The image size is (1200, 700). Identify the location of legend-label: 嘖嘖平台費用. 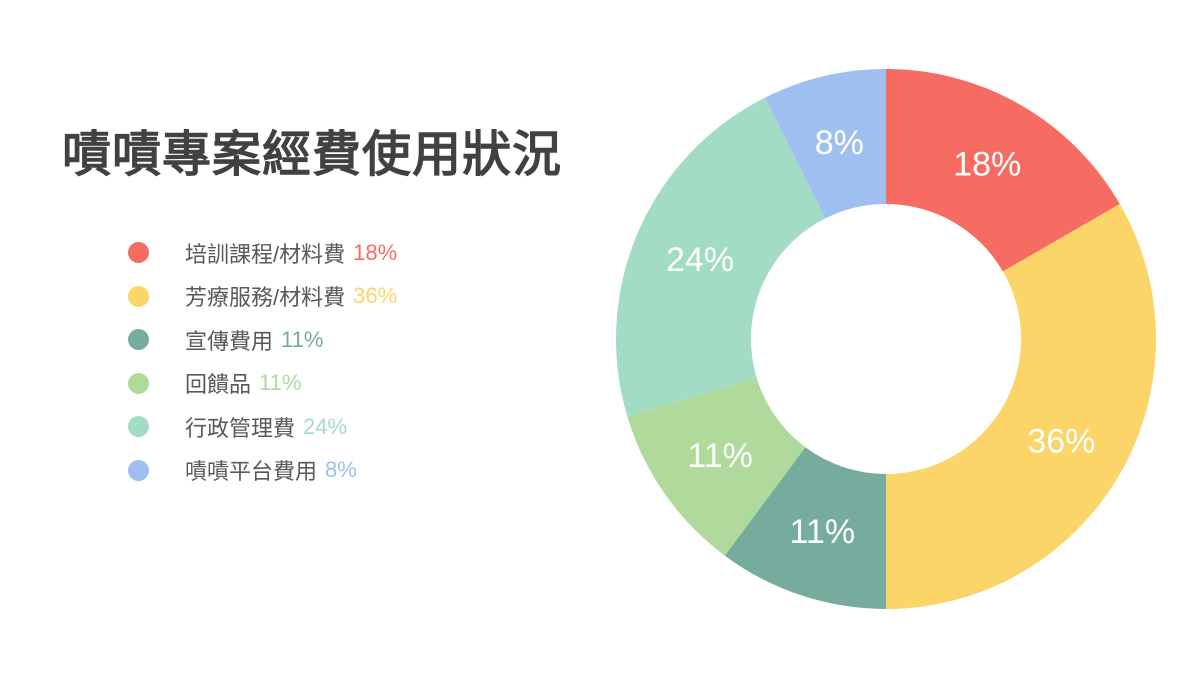
(251, 472).